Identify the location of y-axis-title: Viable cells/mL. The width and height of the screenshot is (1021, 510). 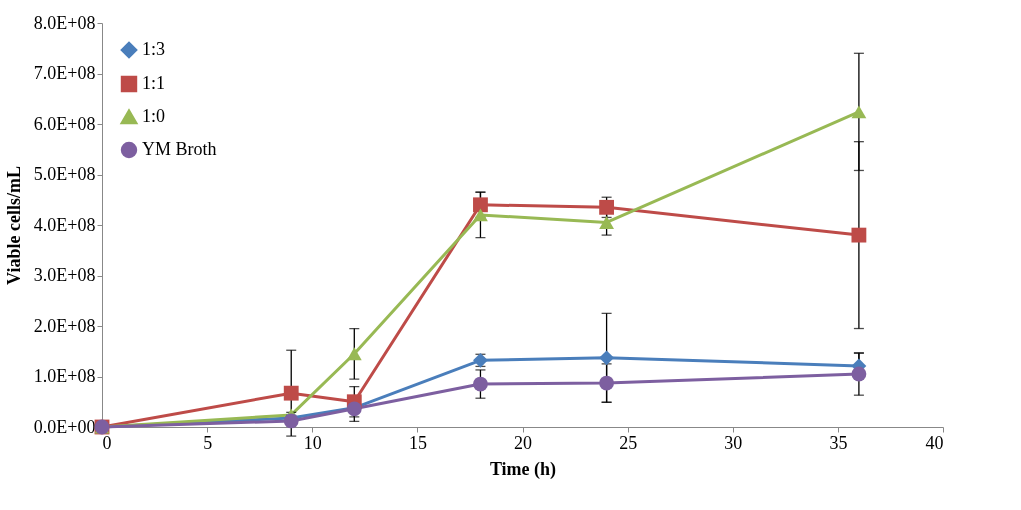
(13, 225).